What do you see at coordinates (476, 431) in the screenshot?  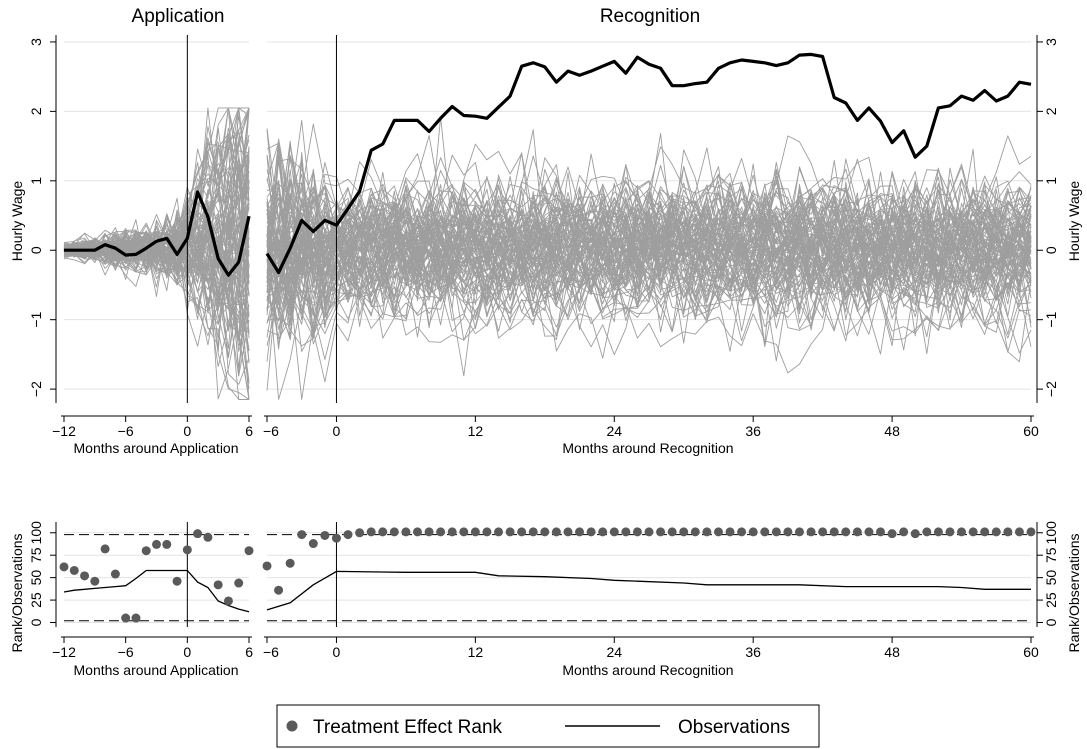 I see `x-tick-label: 12` at bounding box center [476, 431].